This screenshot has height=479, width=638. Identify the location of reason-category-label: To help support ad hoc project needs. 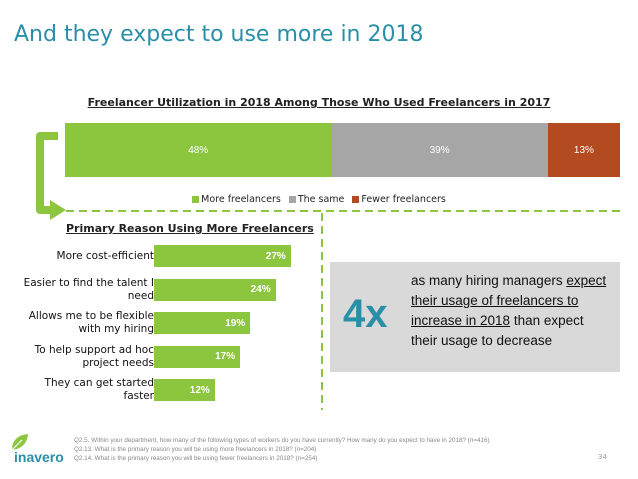
(94, 356).